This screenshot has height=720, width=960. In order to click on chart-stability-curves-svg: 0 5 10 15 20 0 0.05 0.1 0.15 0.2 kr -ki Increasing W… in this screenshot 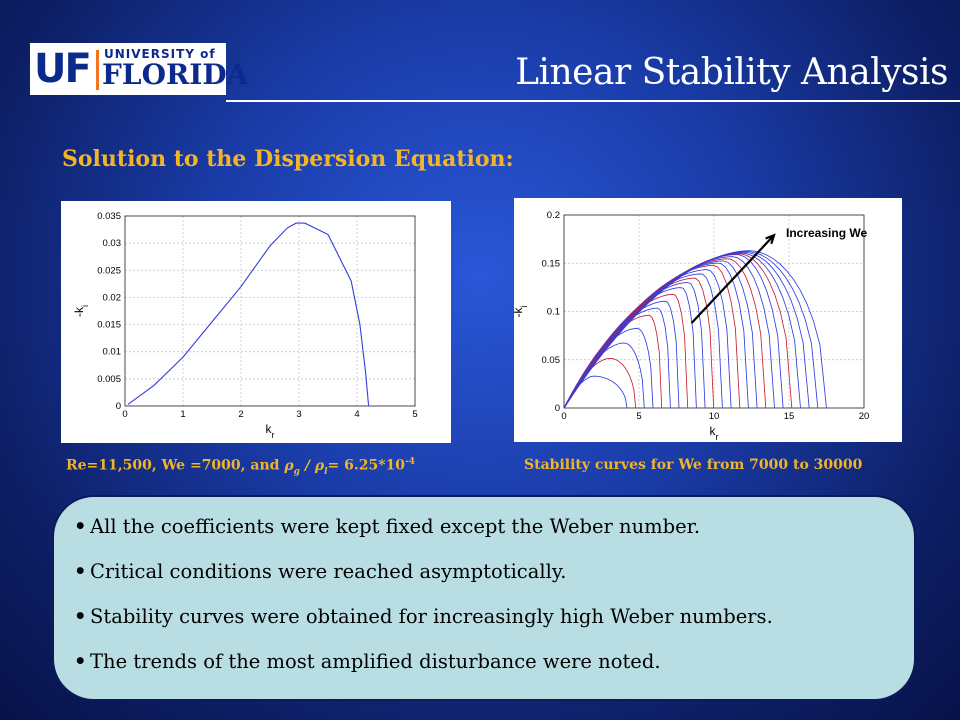, I will do `click(692, 326)`.